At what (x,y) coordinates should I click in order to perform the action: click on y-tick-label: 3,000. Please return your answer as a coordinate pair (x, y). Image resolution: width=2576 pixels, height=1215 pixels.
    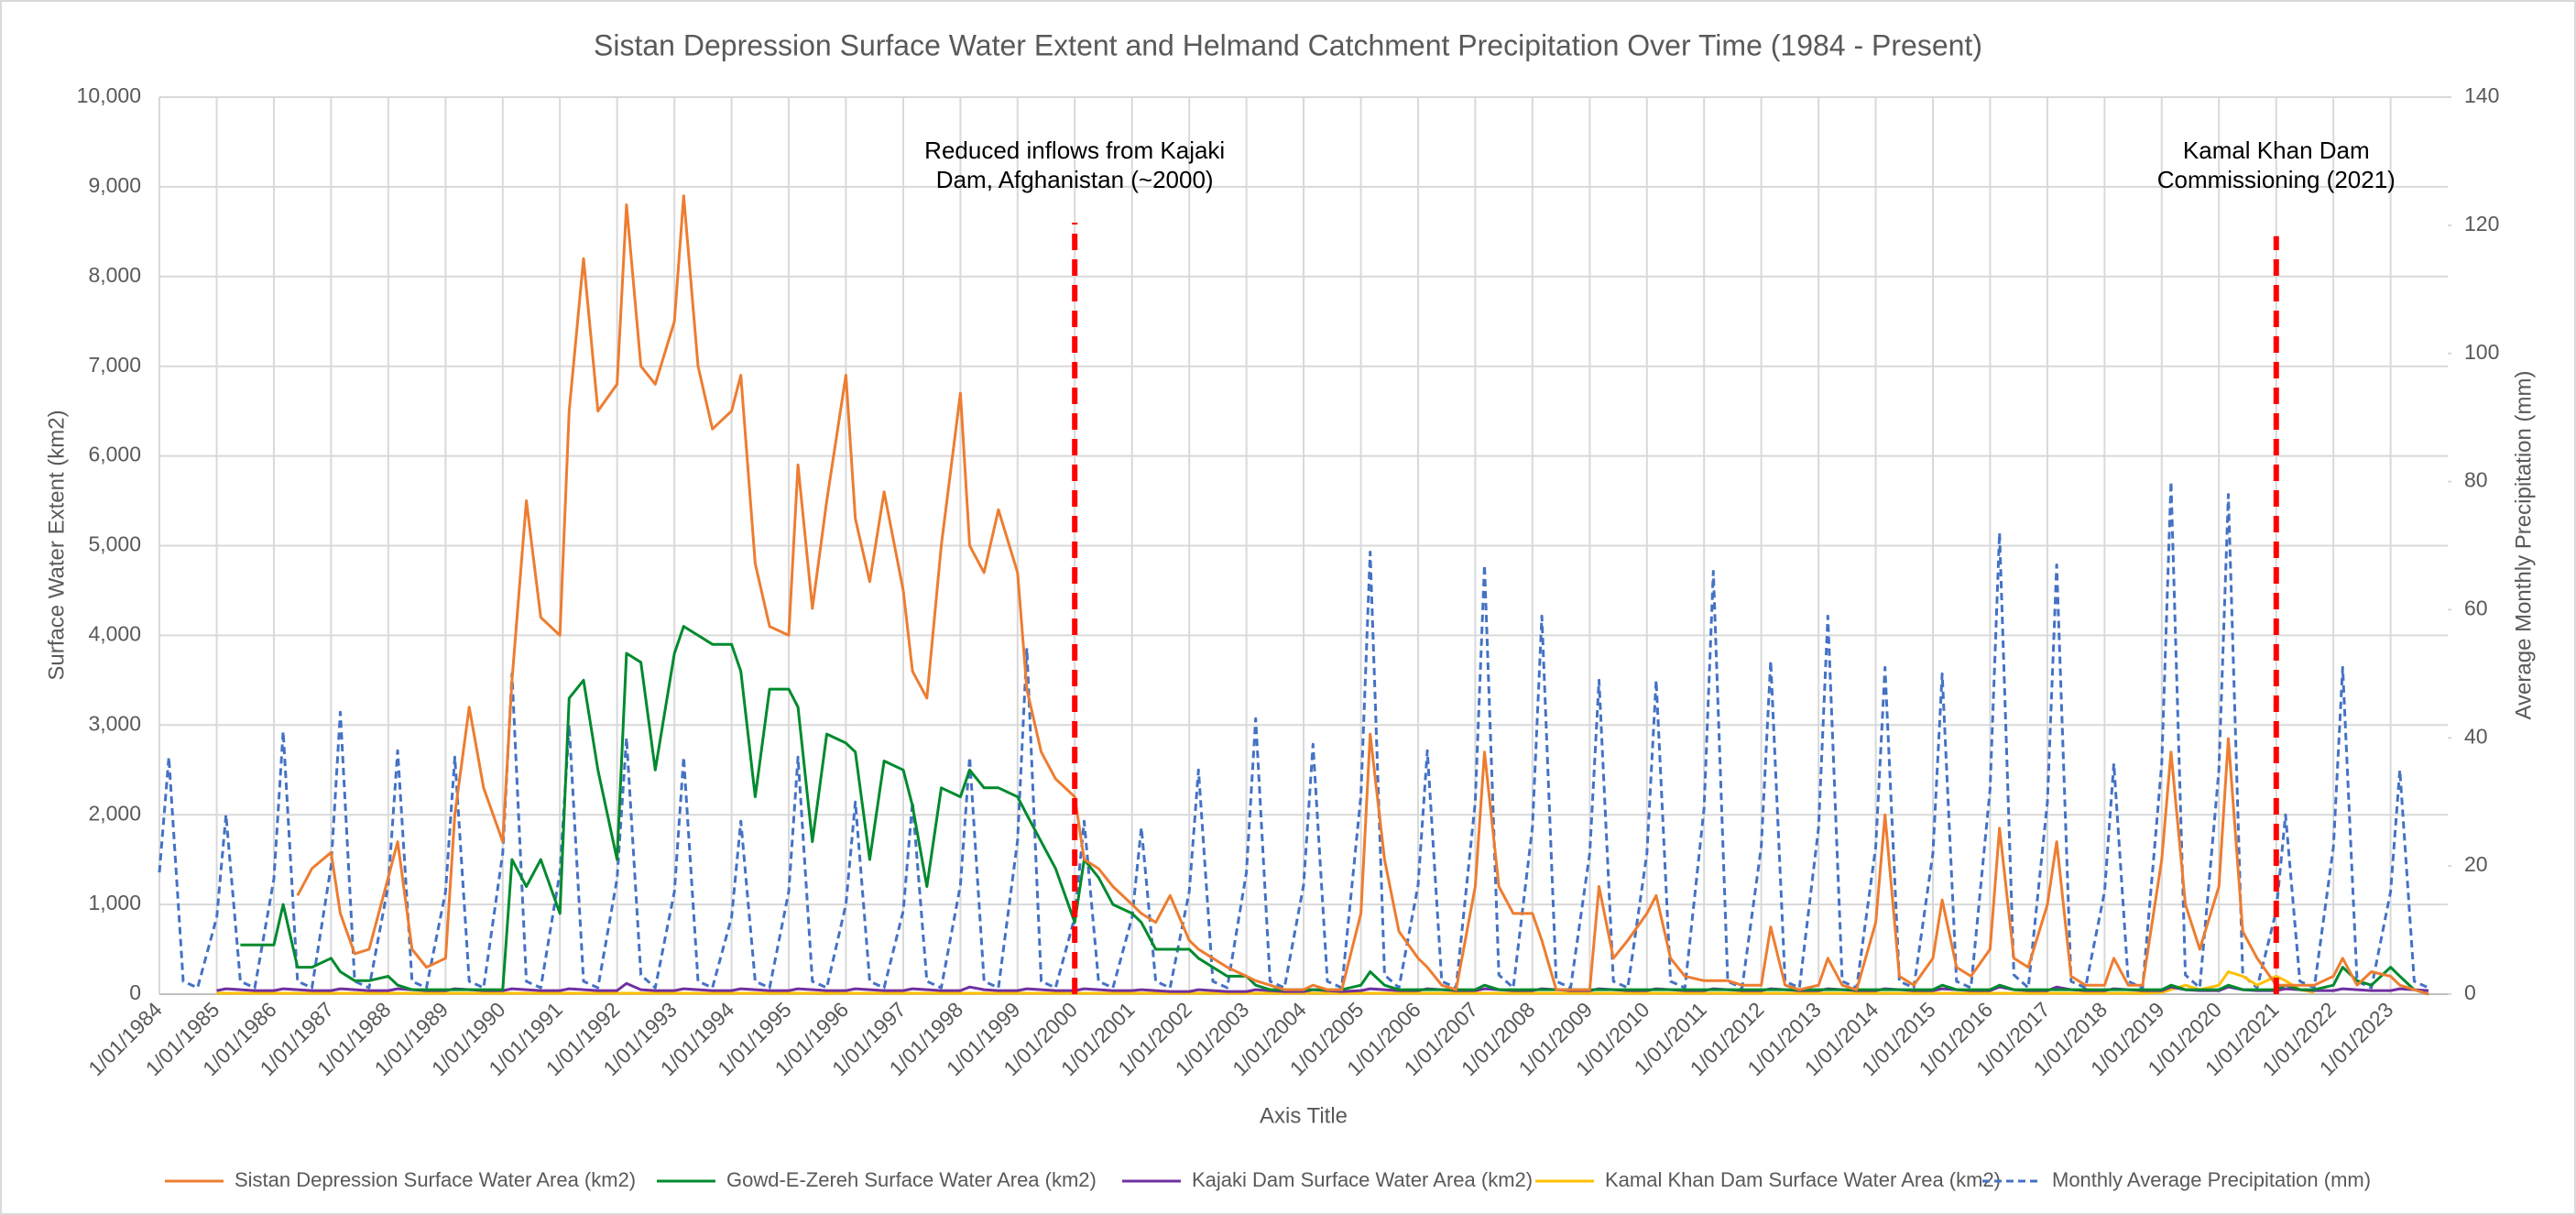
    Looking at the image, I should click on (115, 723).